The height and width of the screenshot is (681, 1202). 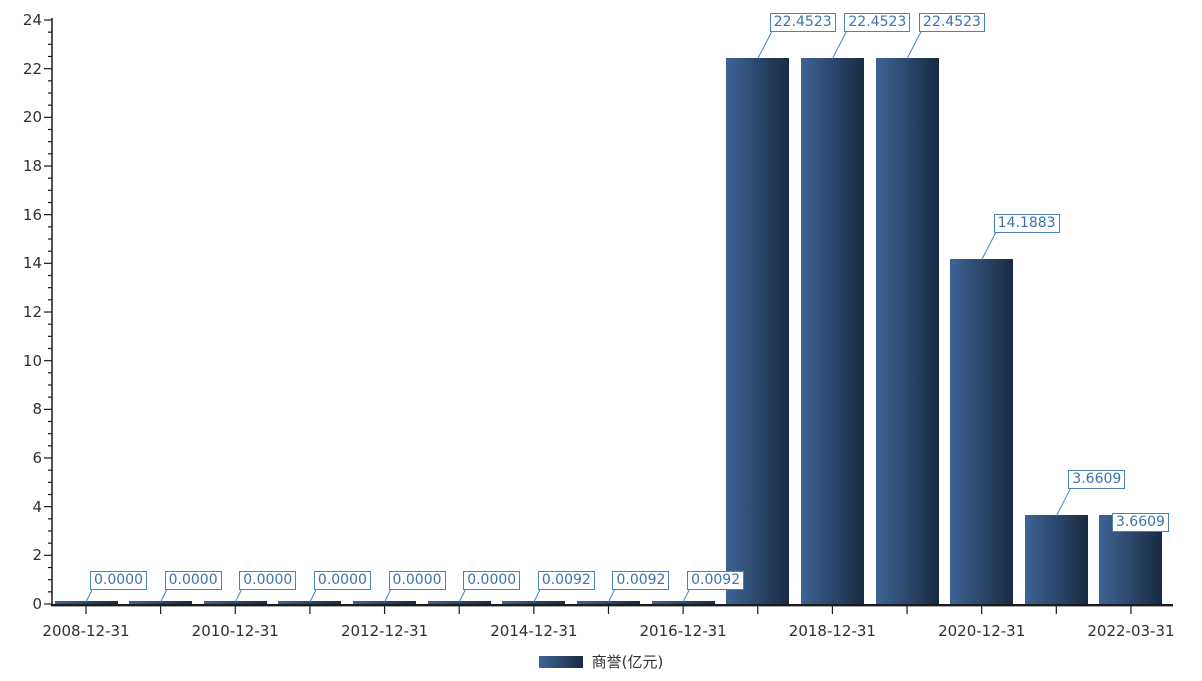 What do you see at coordinates (560, 661) in the screenshot?
I see `legend-swatch` at bounding box center [560, 661].